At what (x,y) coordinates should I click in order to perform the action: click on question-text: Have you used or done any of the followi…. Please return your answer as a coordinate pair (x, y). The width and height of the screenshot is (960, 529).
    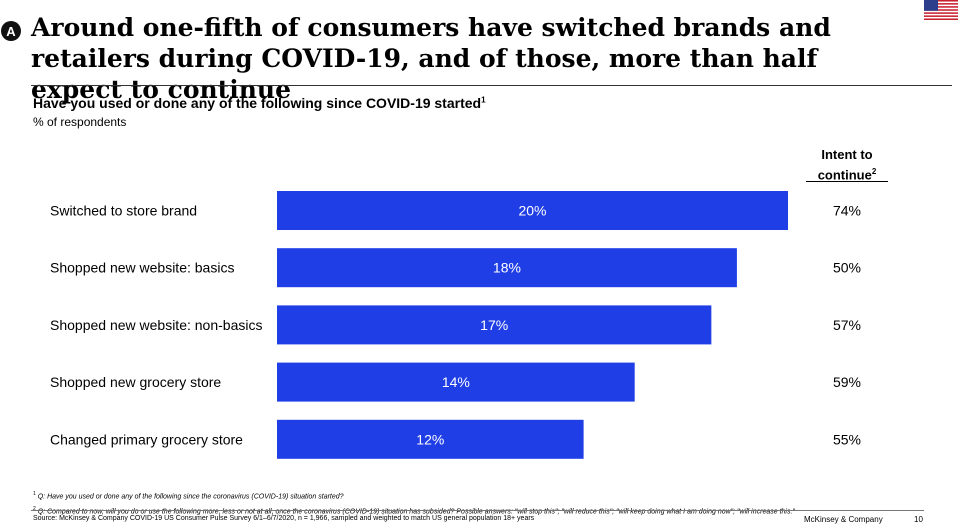
    Looking at the image, I should click on (257, 103).